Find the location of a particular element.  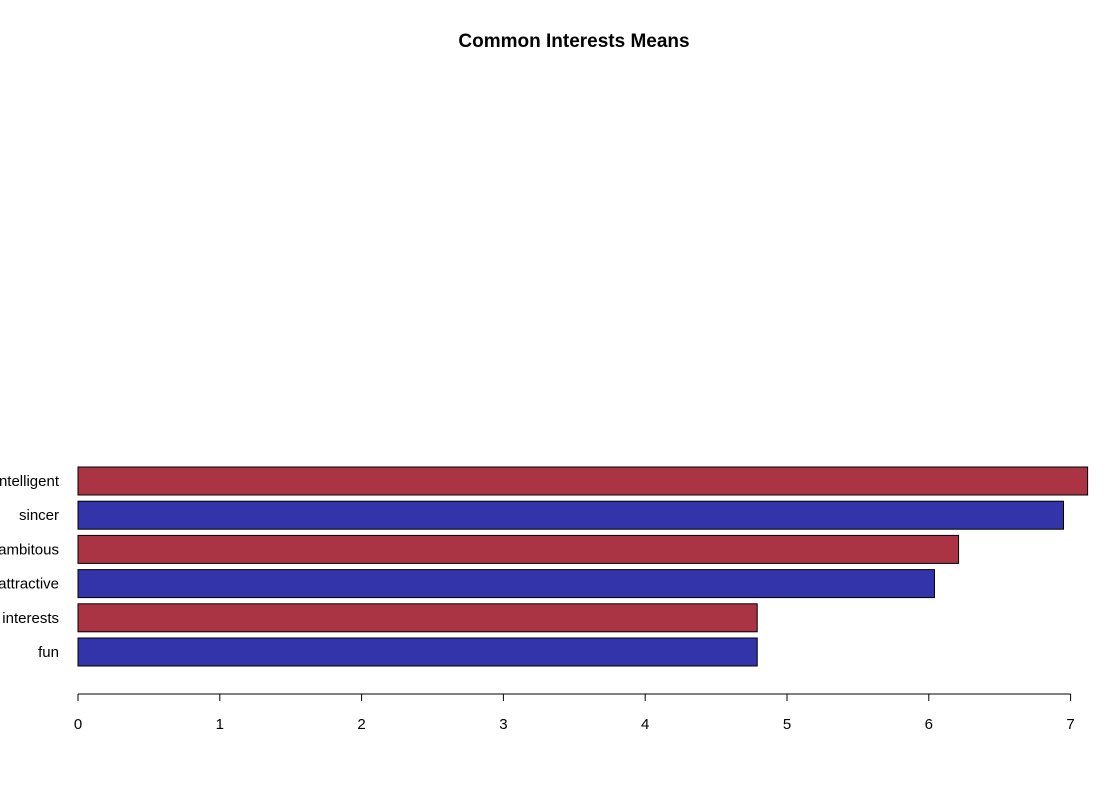

category-label-interests: interests is located at coordinates (30, 618).